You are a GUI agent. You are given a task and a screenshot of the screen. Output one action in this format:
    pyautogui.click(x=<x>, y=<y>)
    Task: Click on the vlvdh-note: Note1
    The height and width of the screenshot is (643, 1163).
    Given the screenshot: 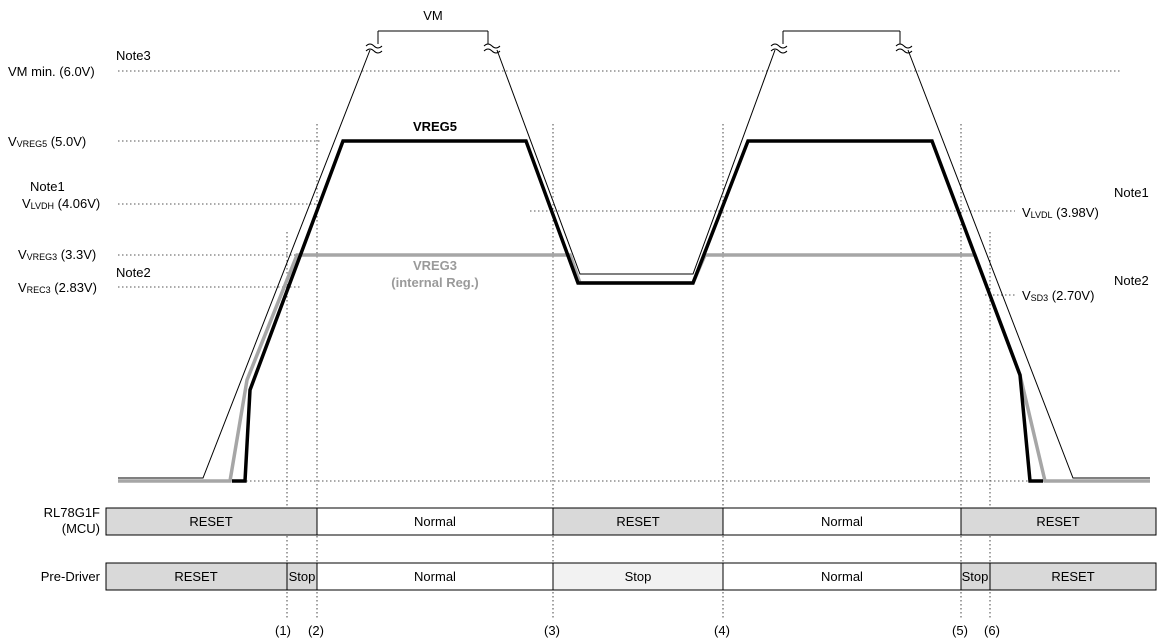 What is the action you would take?
    pyautogui.click(x=47, y=186)
    